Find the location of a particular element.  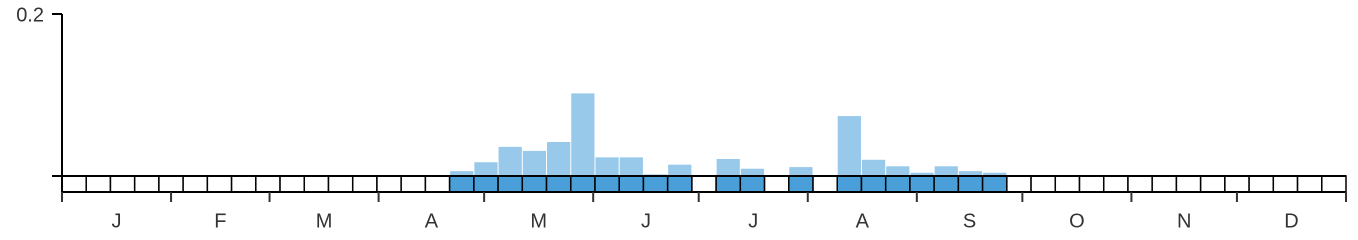

month-label: O is located at coordinates (1077, 221).